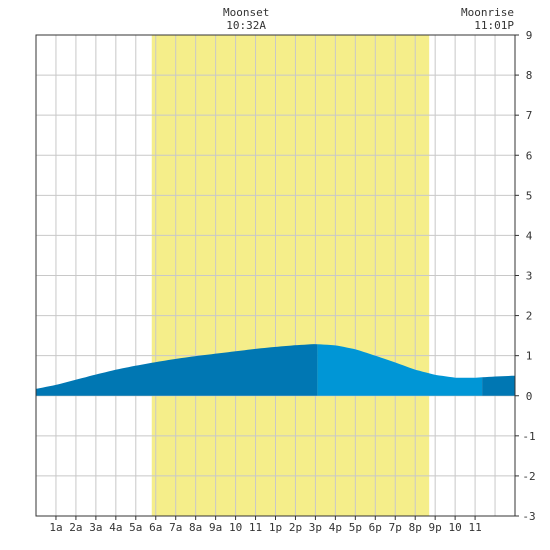  Describe the element at coordinates (415, 527) in the screenshot. I see `x-tick-label: 8p` at that location.